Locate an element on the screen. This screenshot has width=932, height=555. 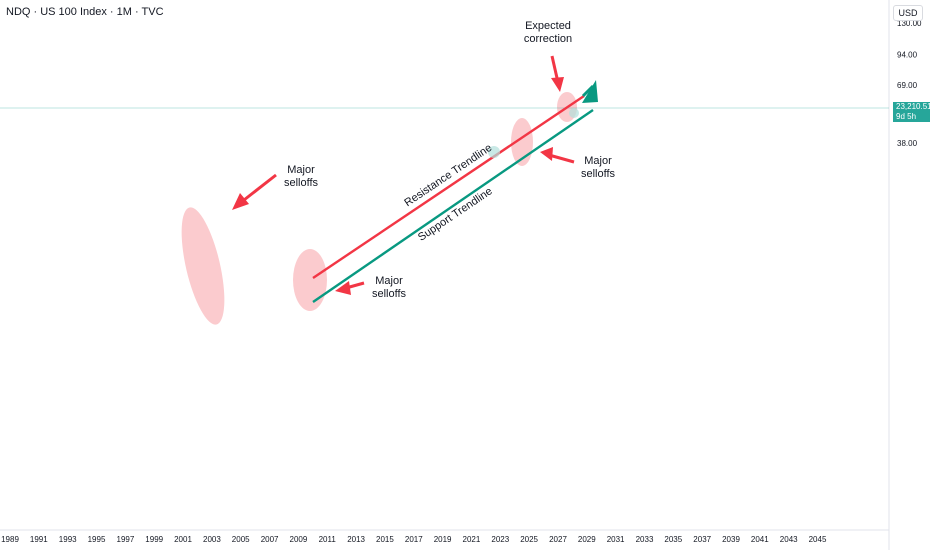
arrow-correction-head is located at coordinates (557, 84).